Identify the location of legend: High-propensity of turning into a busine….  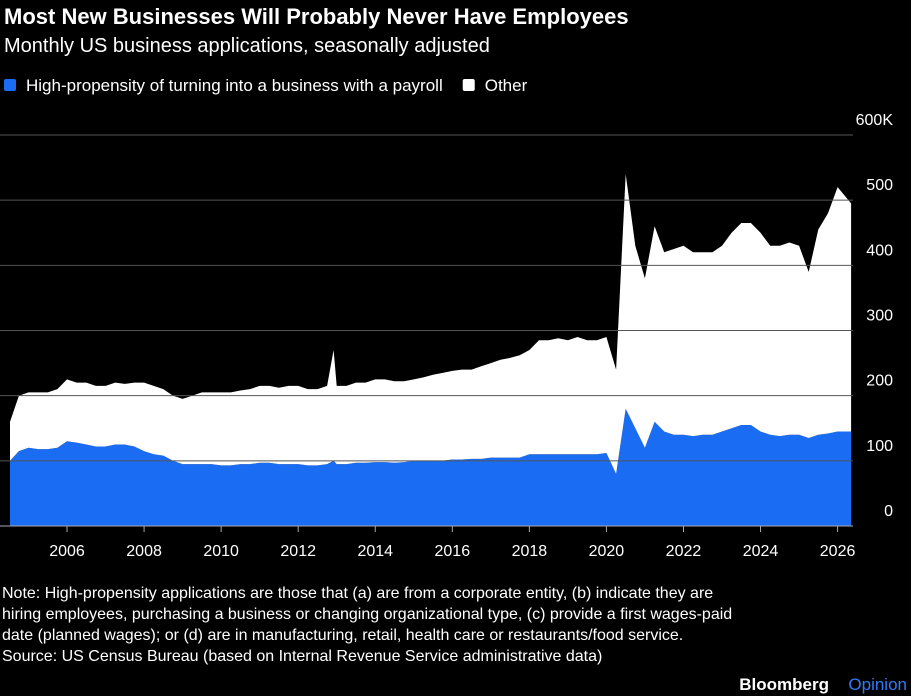
(266, 85).